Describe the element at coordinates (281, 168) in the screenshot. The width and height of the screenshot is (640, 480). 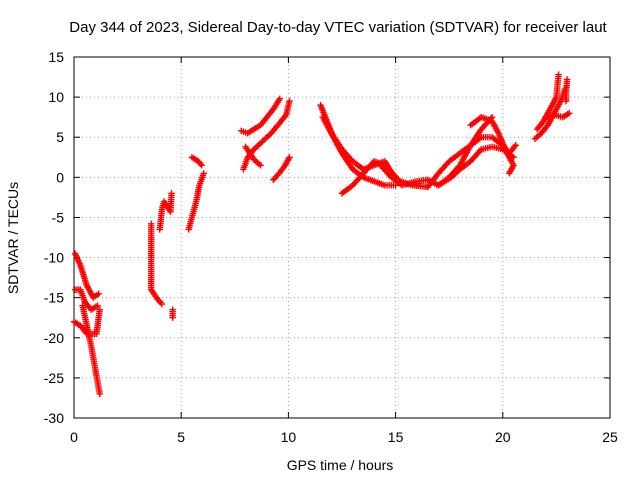
I see `series-arc9` at that location.